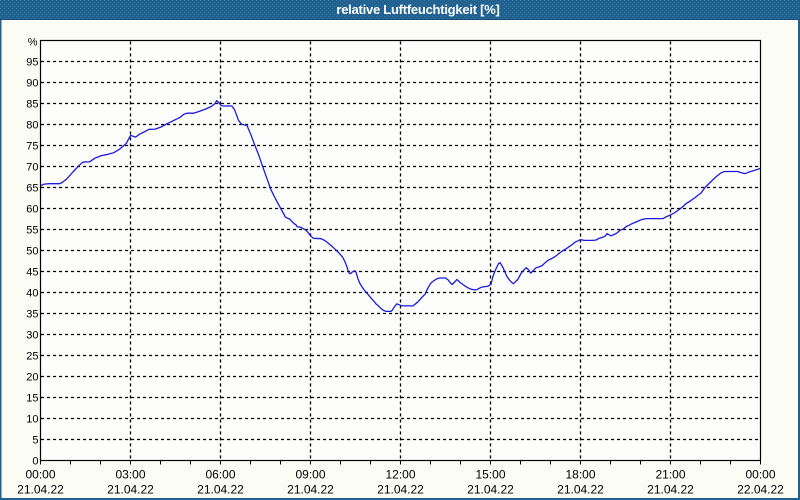 The image size is (800, 500). Describe the element at coordinates (130, 475) in the screenshot. I see `svg-text: 03:00` at that location.